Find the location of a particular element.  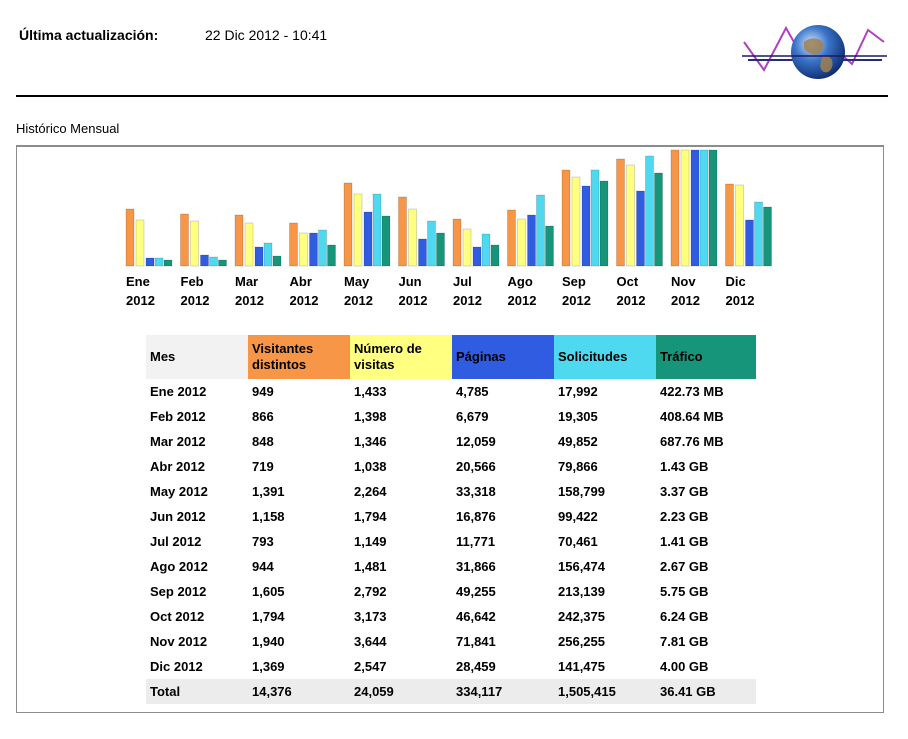

section-title: Histórico Mensual is located at coordinates (68, 128).